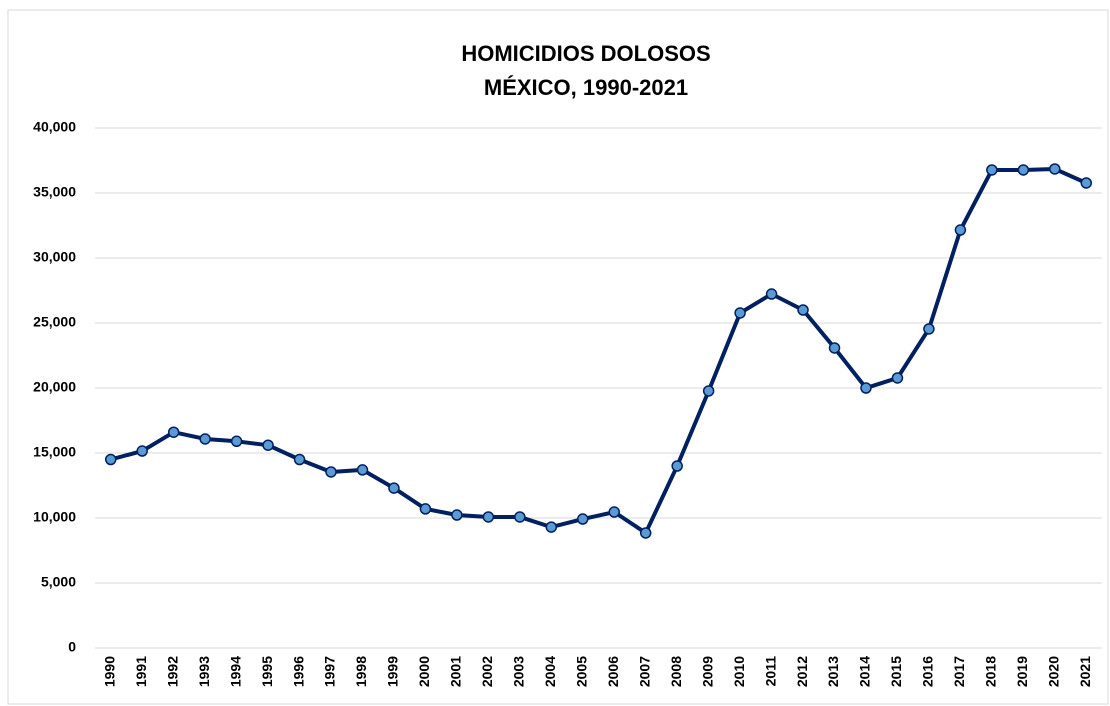  I want to click on x-tick-label: 1998, so click(361, 671).